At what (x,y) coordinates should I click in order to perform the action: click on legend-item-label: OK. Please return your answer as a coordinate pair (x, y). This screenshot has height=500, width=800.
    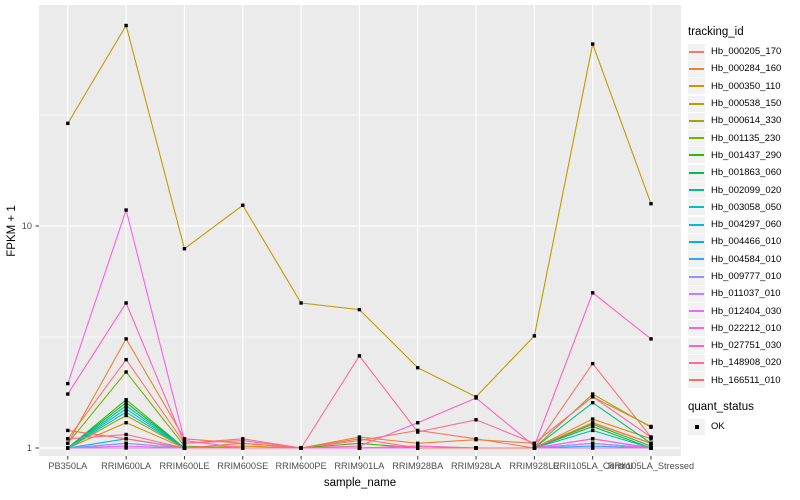
    Looking at the image, I should click on (718, 427).